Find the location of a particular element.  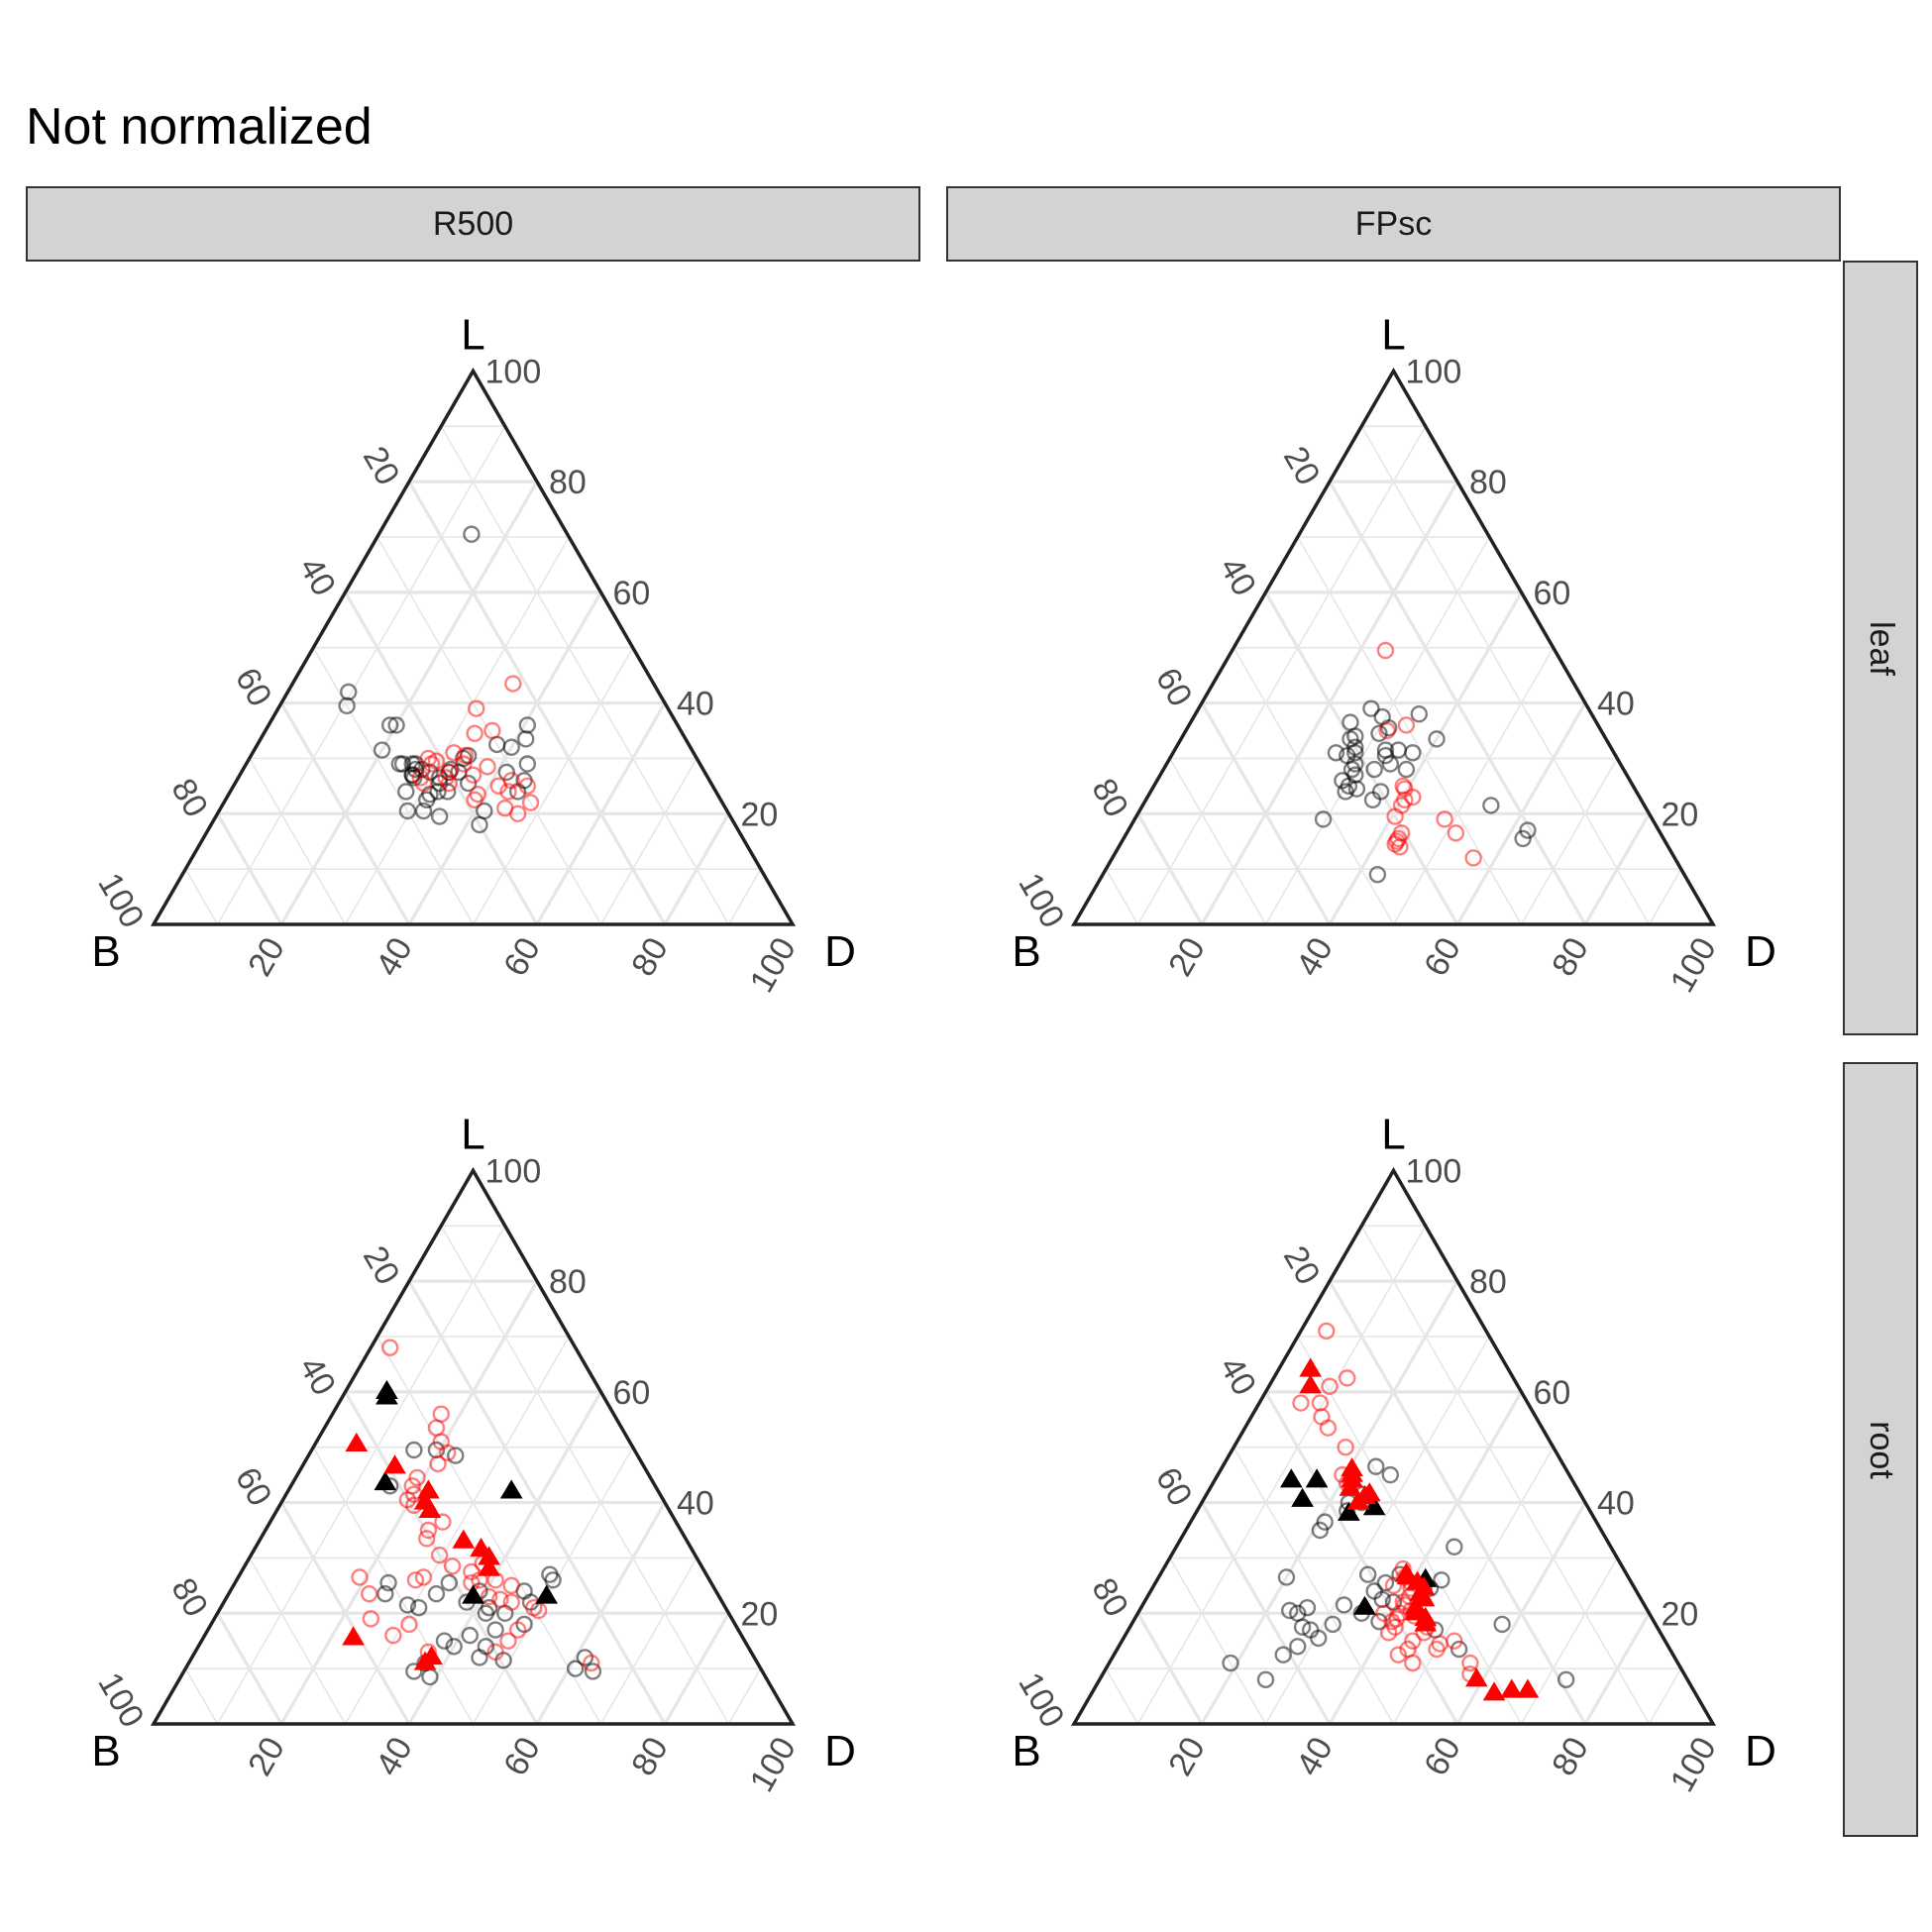

row-strip-leaf: leaf is located at coordinates (1880, 648).